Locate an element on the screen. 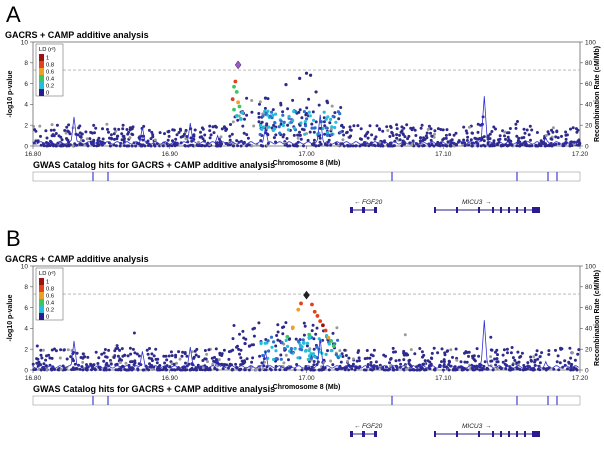 This screenshot has width=604, height=449. gene-arrow: ← is located at coordinates (357, 426).